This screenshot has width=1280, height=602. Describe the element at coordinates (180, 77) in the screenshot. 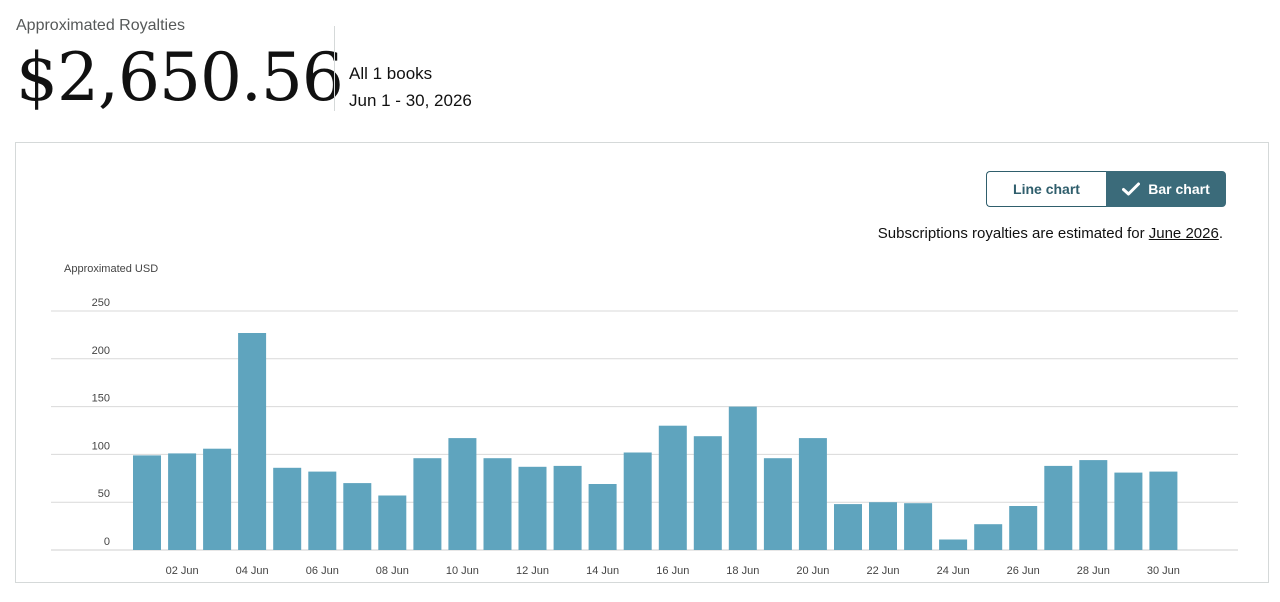

I see `royalties-amount: $2,650.56` at that location.